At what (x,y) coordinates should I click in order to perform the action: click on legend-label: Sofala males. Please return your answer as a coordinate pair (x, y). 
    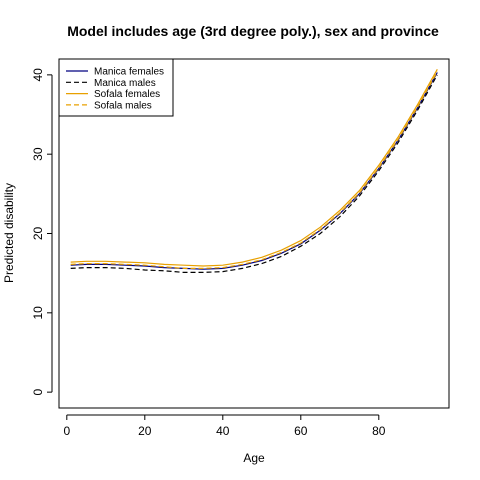
    Looking at the image, I should click on (123, 105).